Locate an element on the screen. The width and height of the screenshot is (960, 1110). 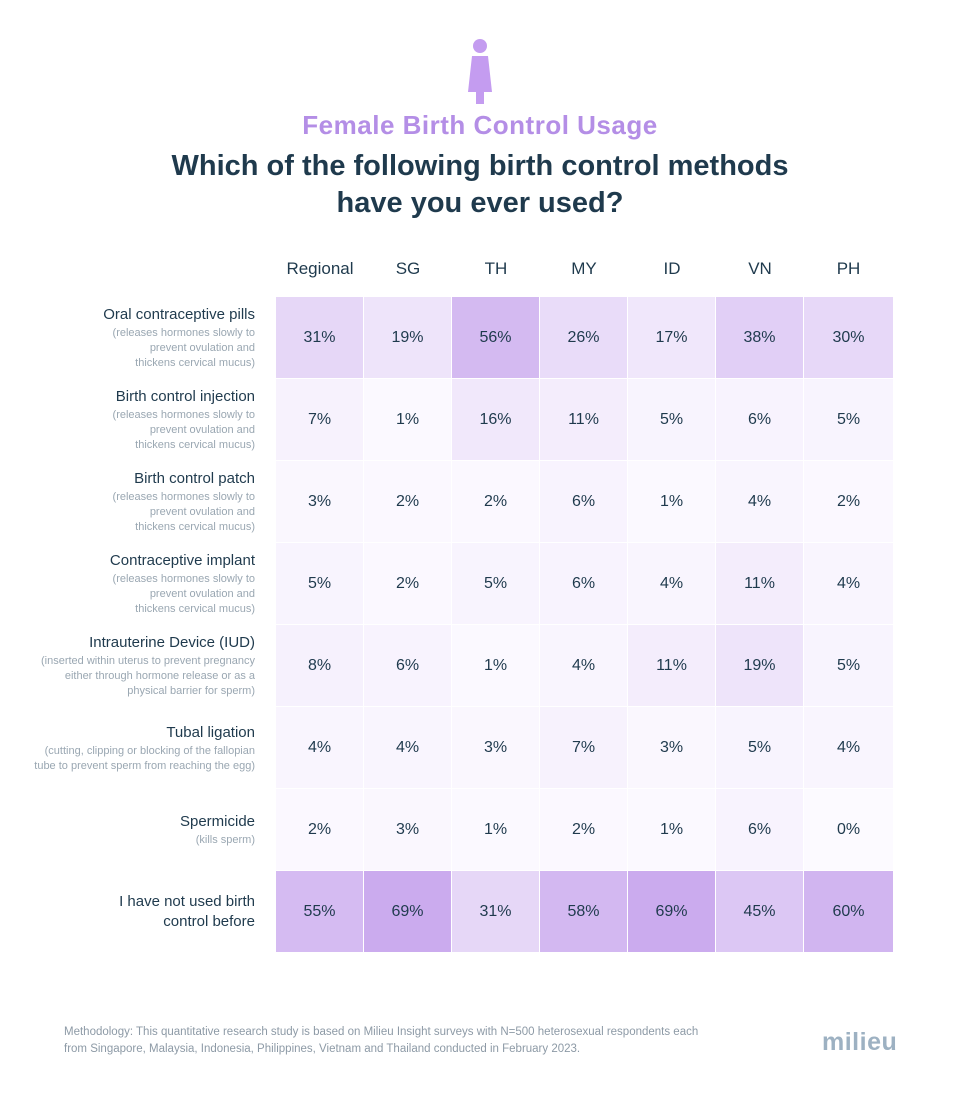
method-name: Spermicide is located at coordinates (217, 821).